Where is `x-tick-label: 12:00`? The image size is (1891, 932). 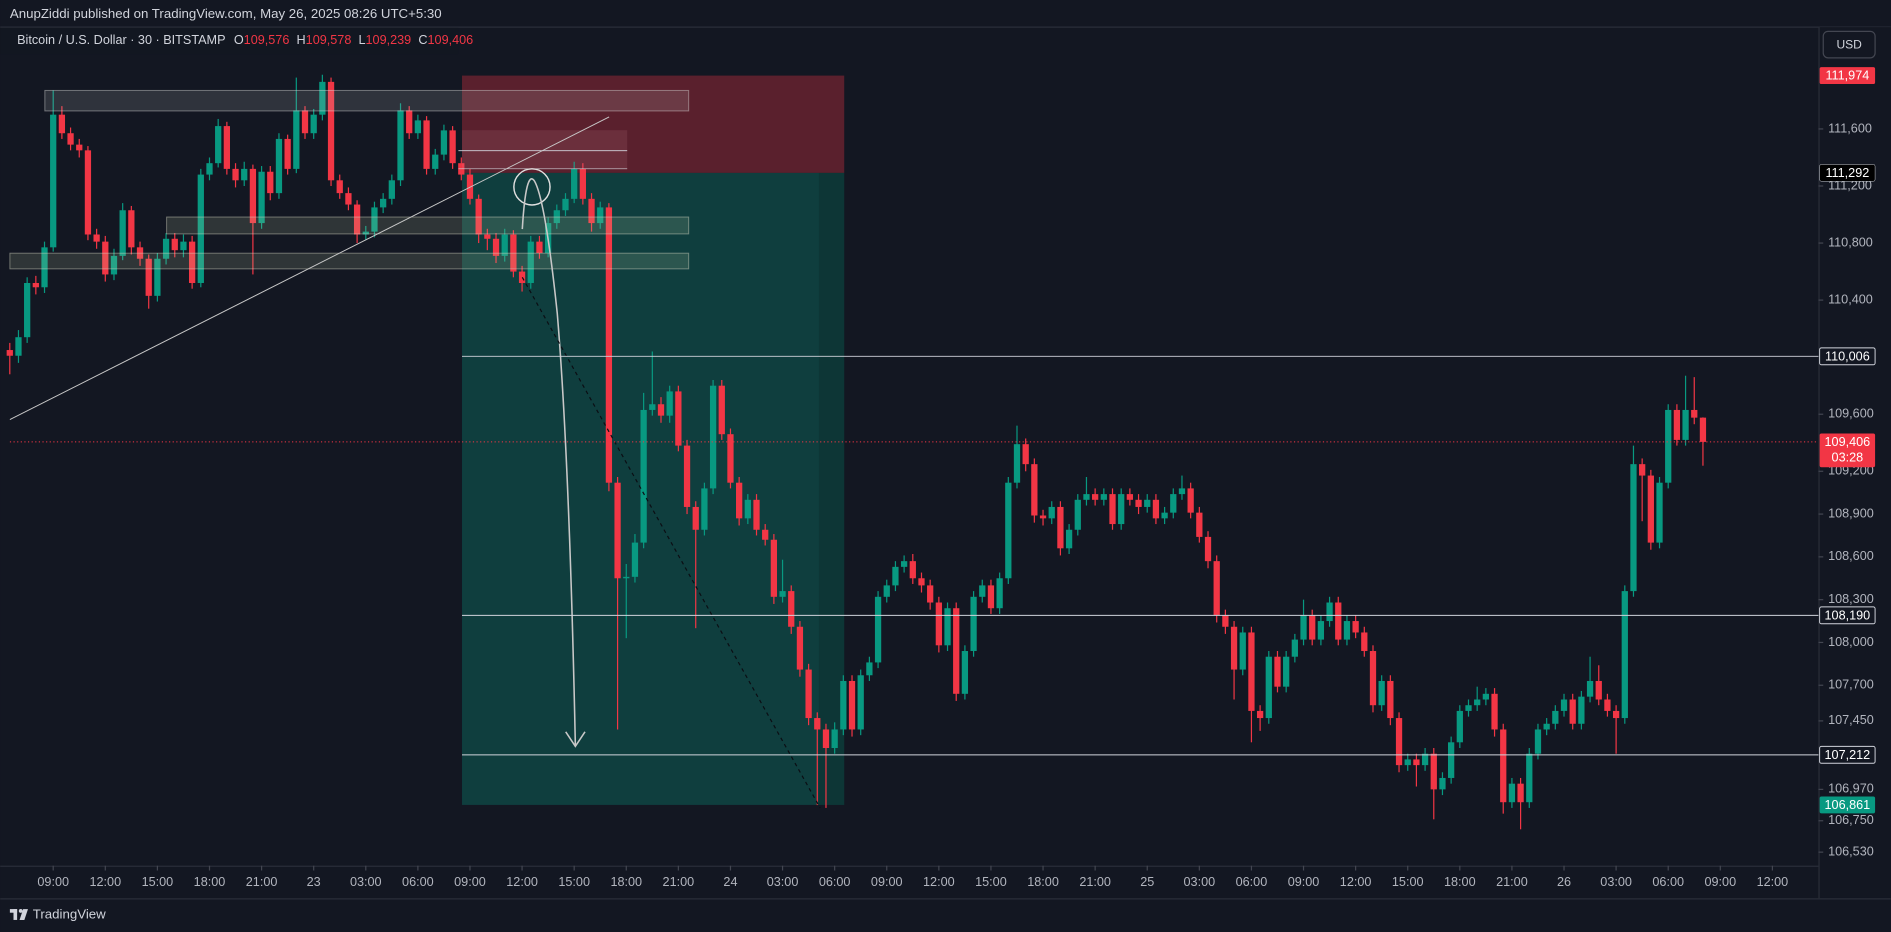 x-tick-label: 12:00 is located at coordinates (1773, 882).